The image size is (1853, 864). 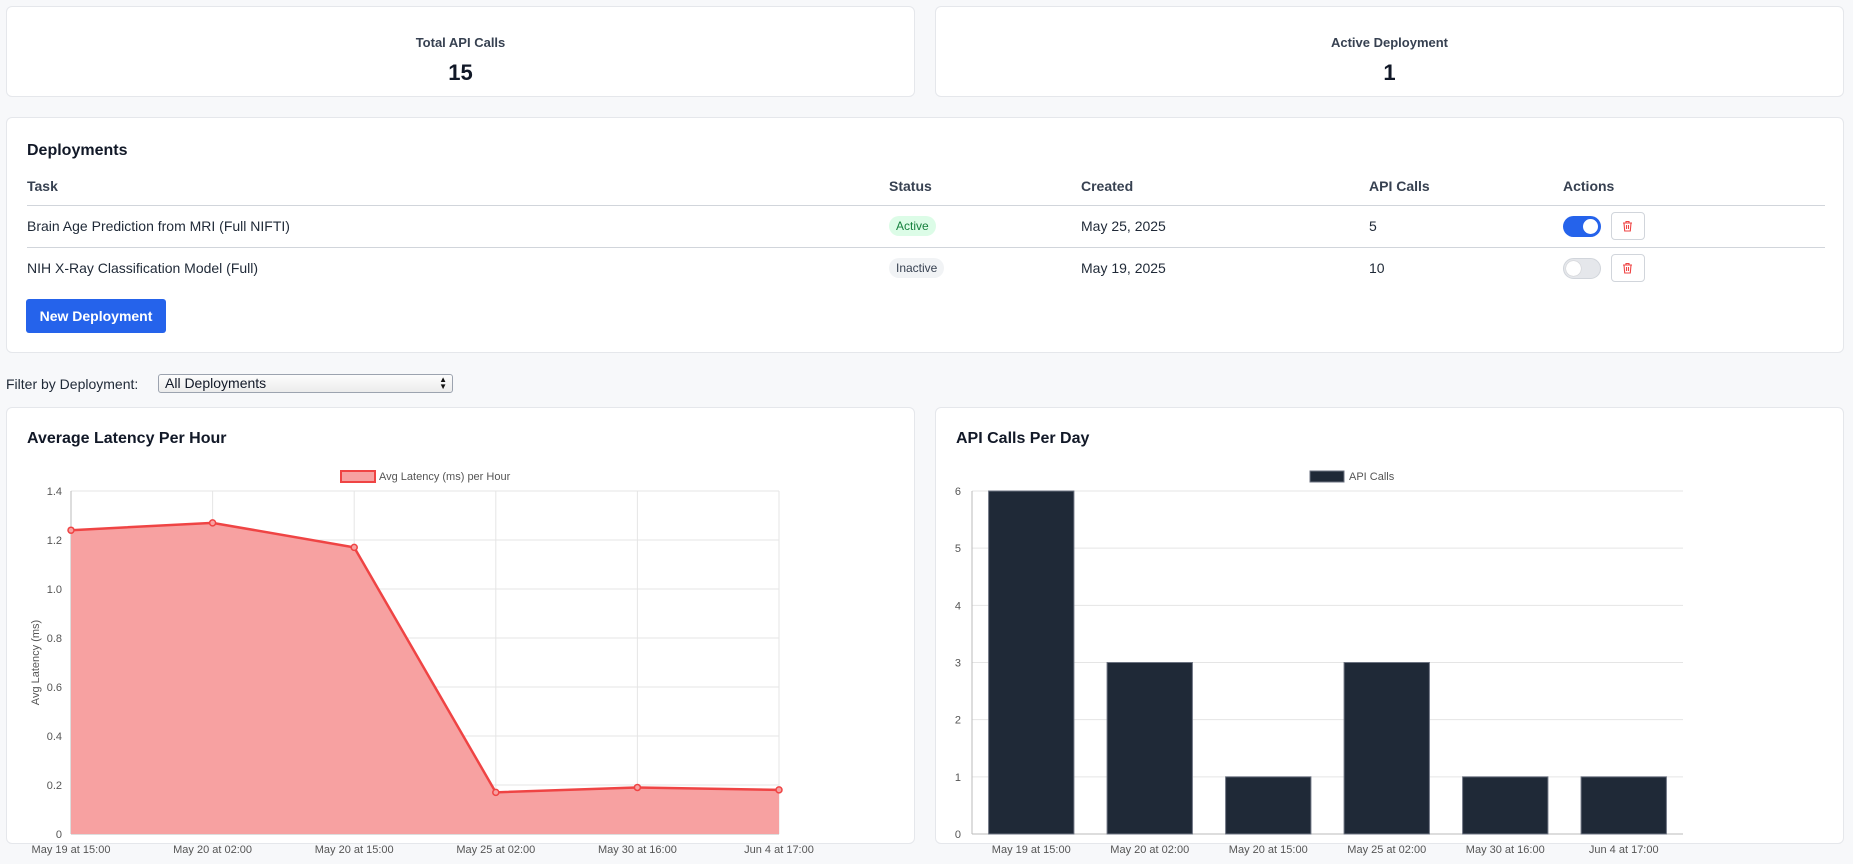 What do you see at coordinates (54, 492) in the screenshot?
I see `y-tick-label: 1.4` at bounding box center [54, 492].